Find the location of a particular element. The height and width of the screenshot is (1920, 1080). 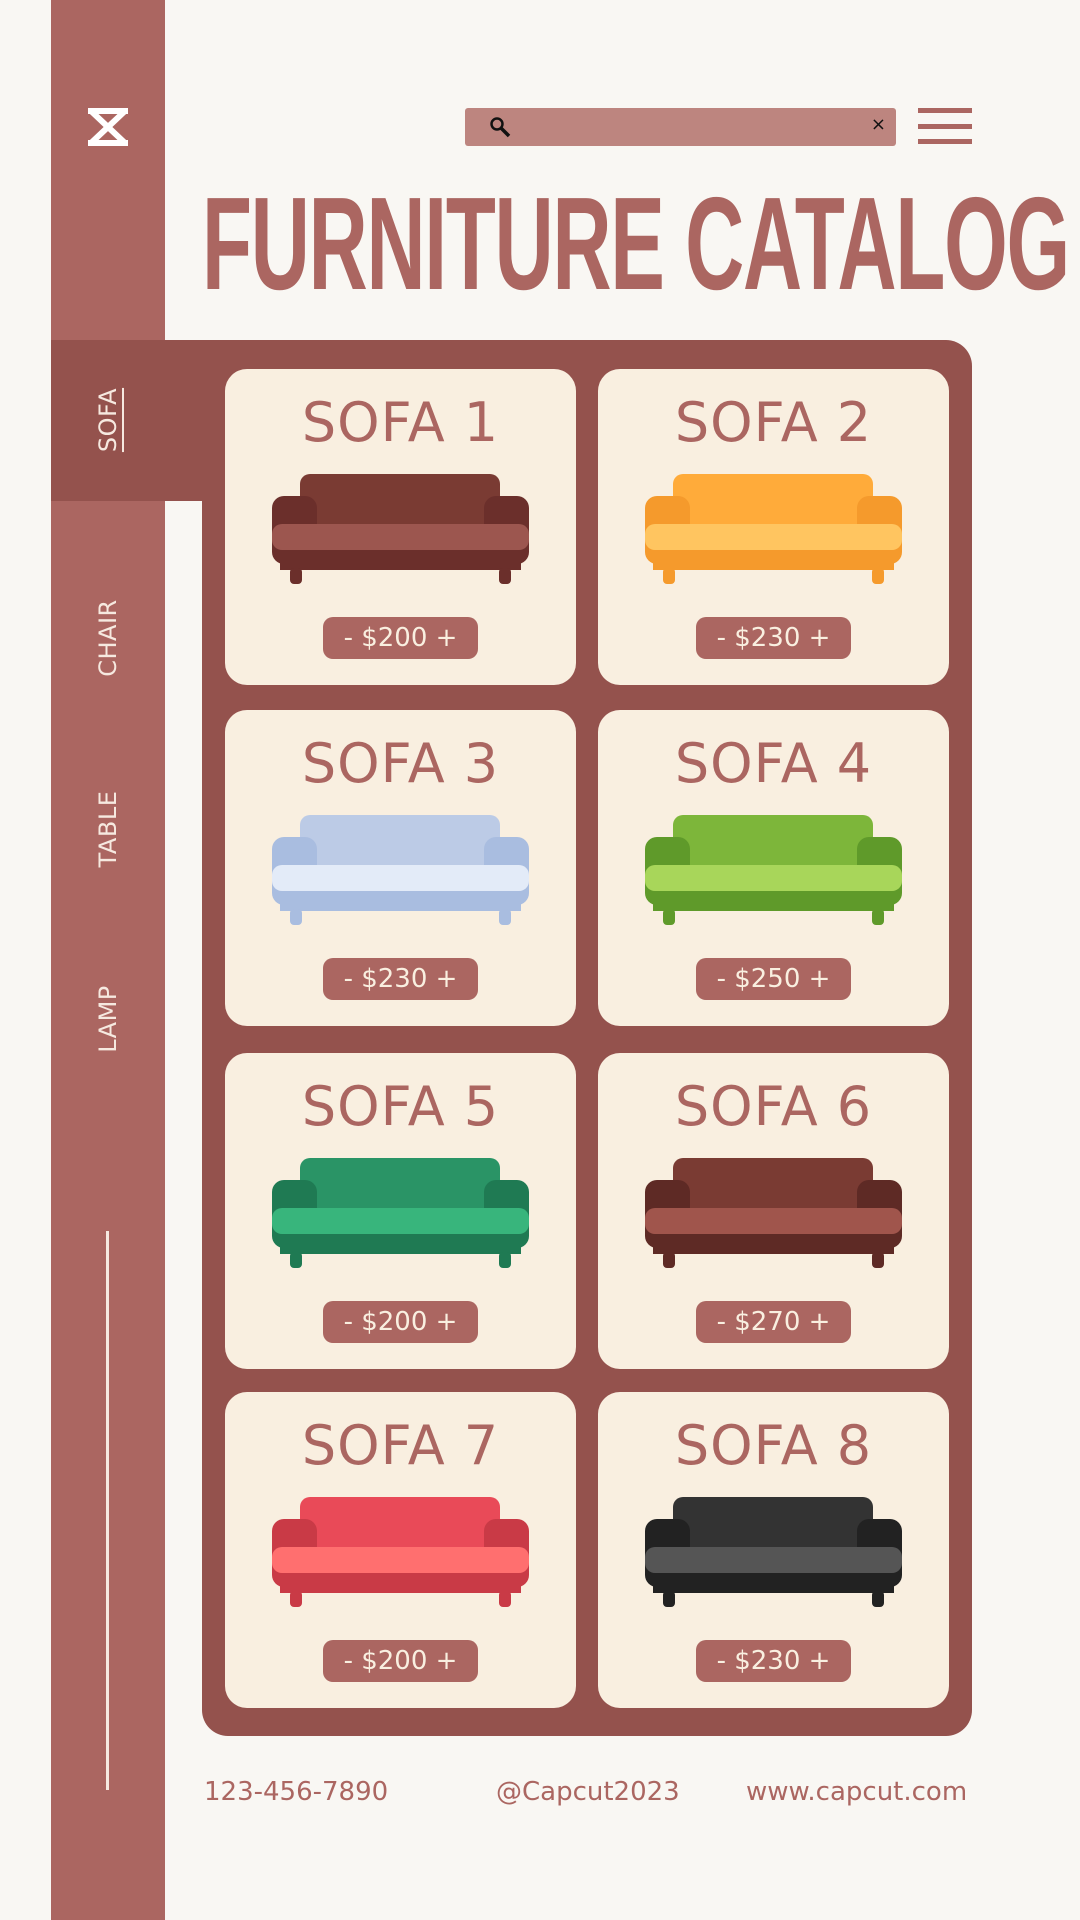

product-card: SOFA 8 - $230 + is located at coordinates (773, 1550).